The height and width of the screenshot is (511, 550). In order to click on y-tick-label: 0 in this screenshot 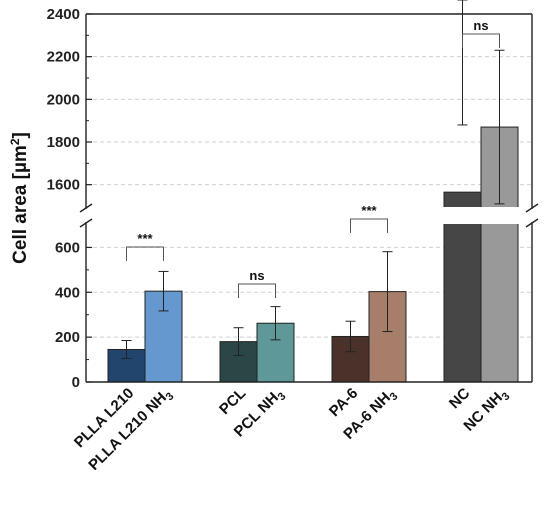, I will do `click(76, 382)`.